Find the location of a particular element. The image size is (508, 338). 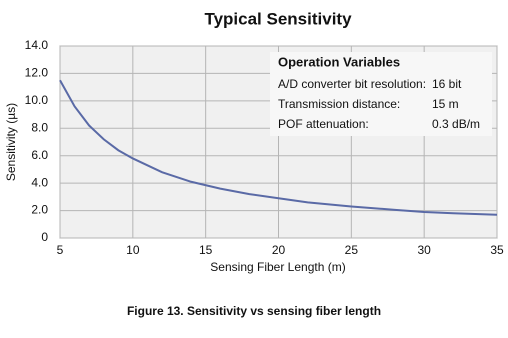

annotation-bg is located at coordinates (381, 94).